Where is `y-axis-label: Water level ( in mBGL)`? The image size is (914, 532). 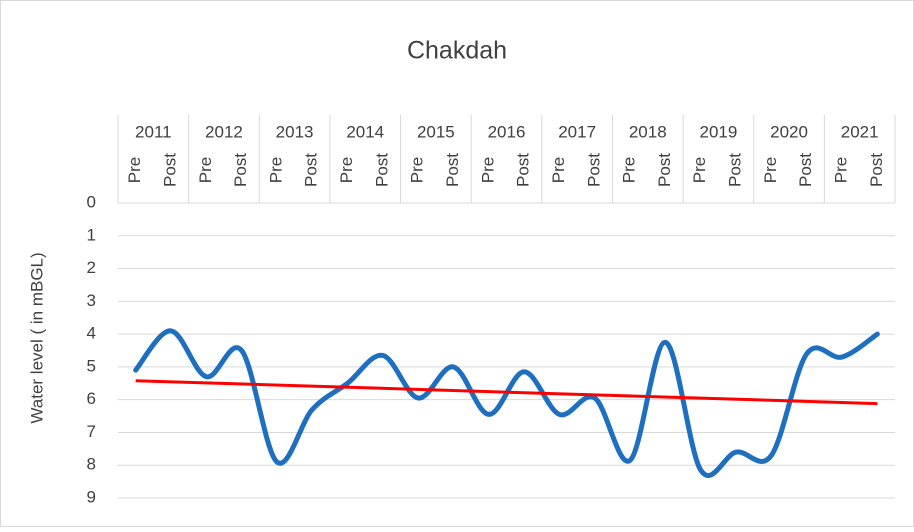 y-axis-label: Water level ( in mBGL) is located at coordinates (36, 337).